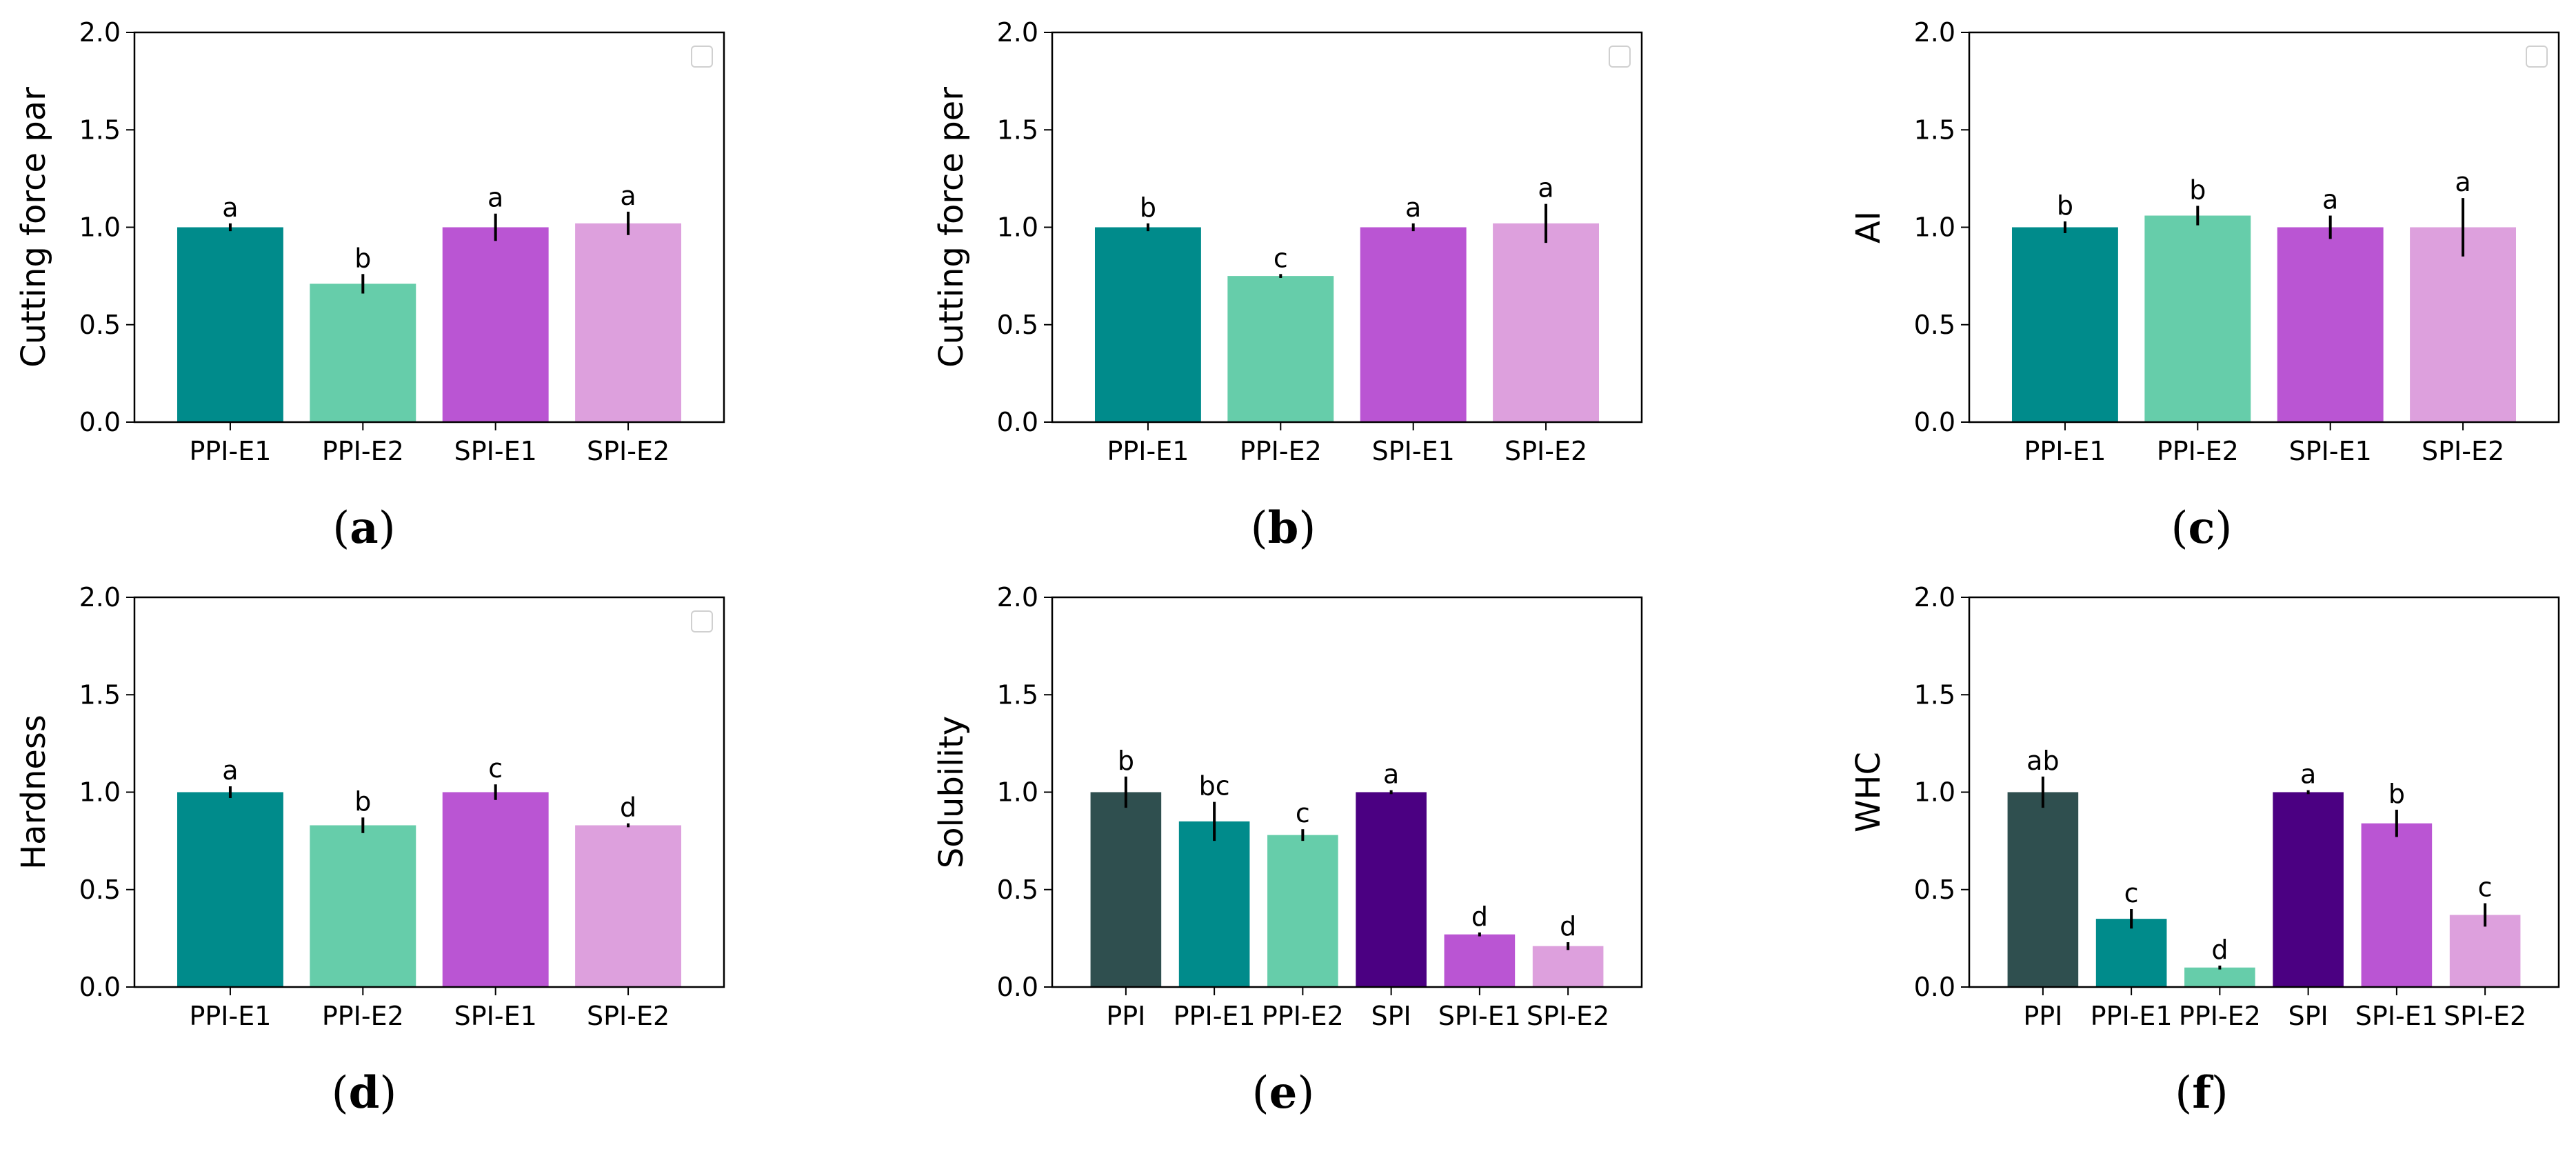 This screenshot has height=1156, width=2576. I want to click on x-tick-label: PPI, so click(2042, 1016).